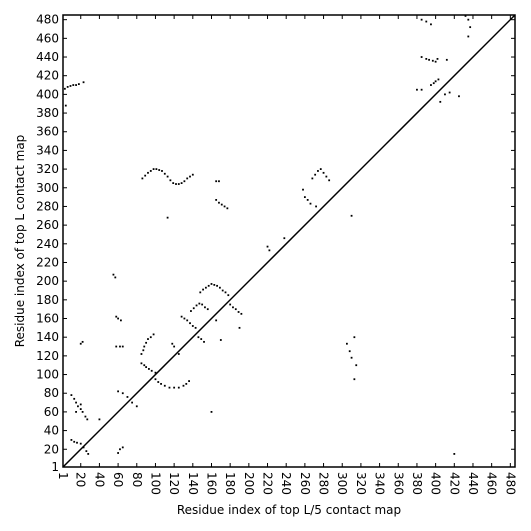 The image size is (531, 531). Describe the element at coordinates (47, 225) in the screenshot. I see `y-tick-label: 260` at that location.